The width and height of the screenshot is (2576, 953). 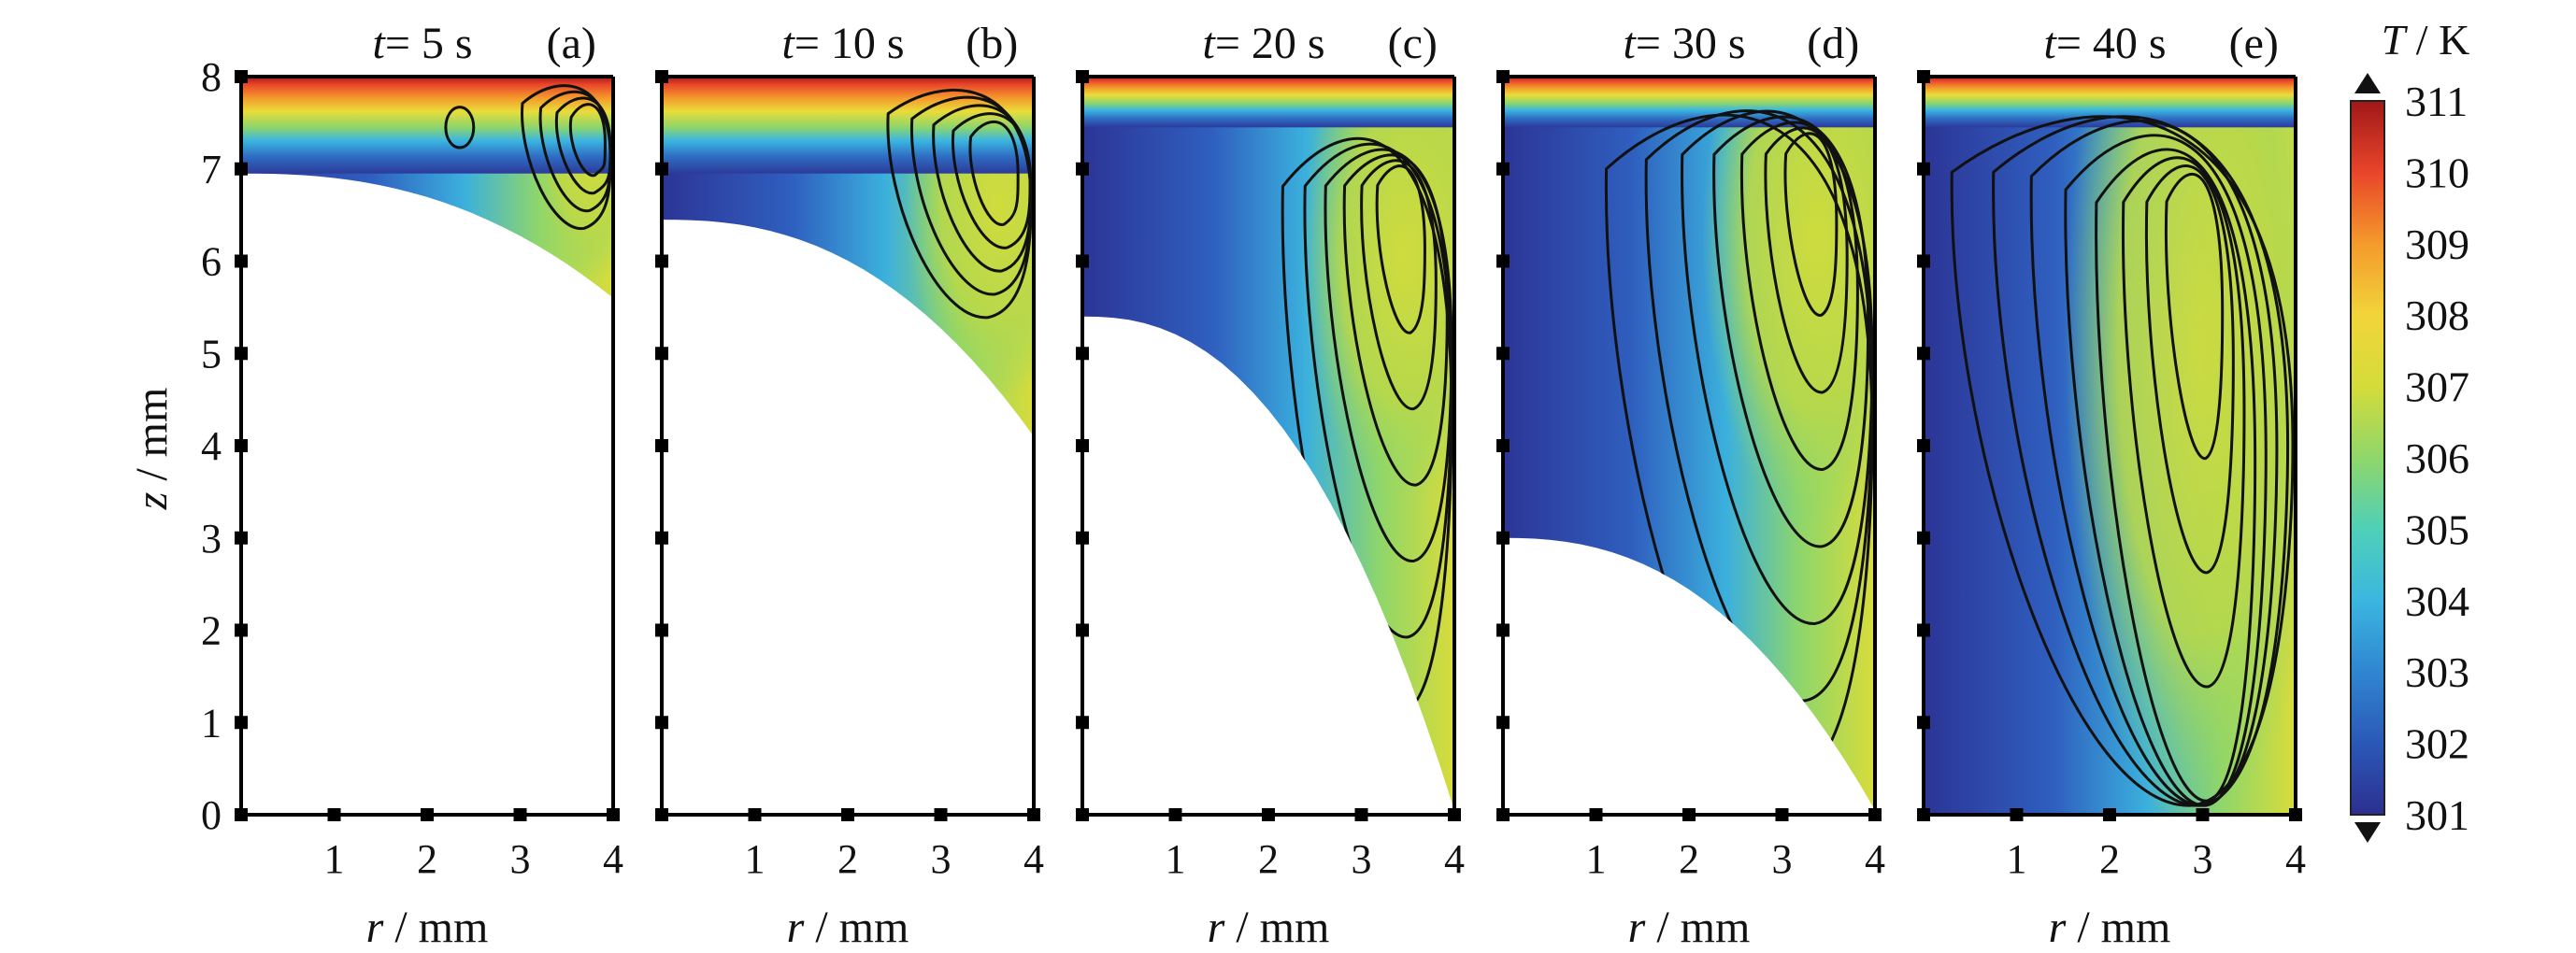 I want to click on y-tick-label: 0, so click(x=211, y=815).